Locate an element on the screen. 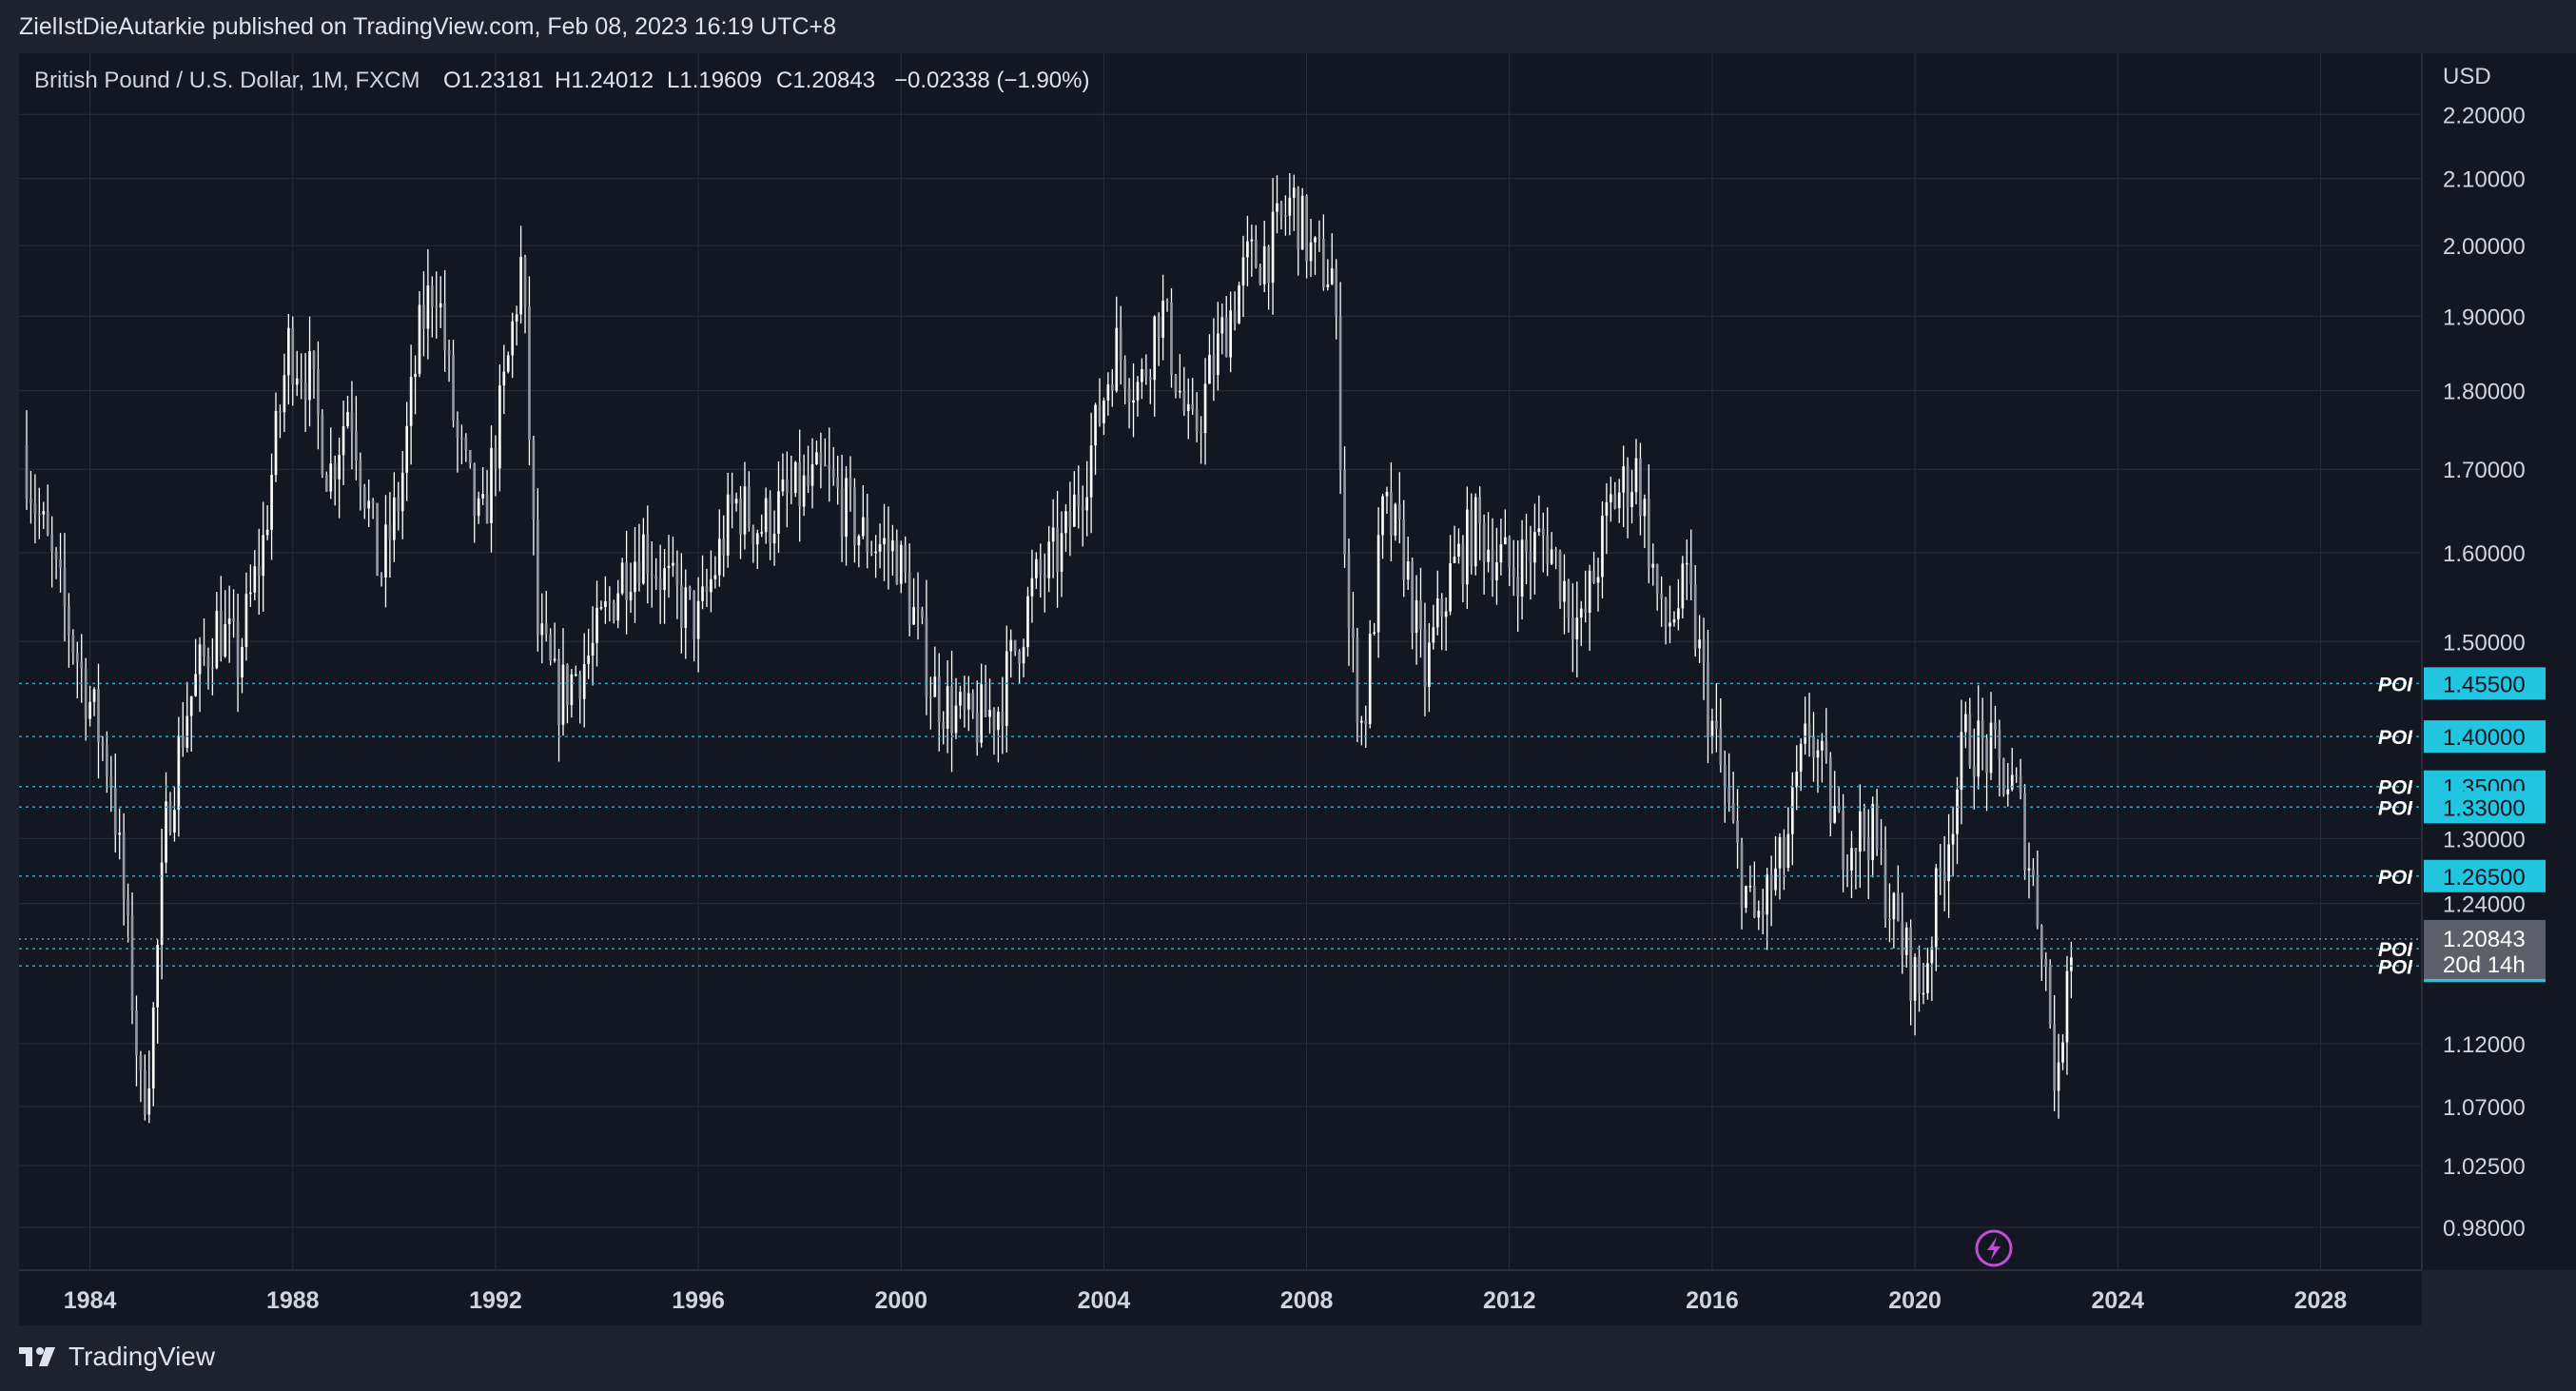  time-axis is located at coordinates (1220, 1297).